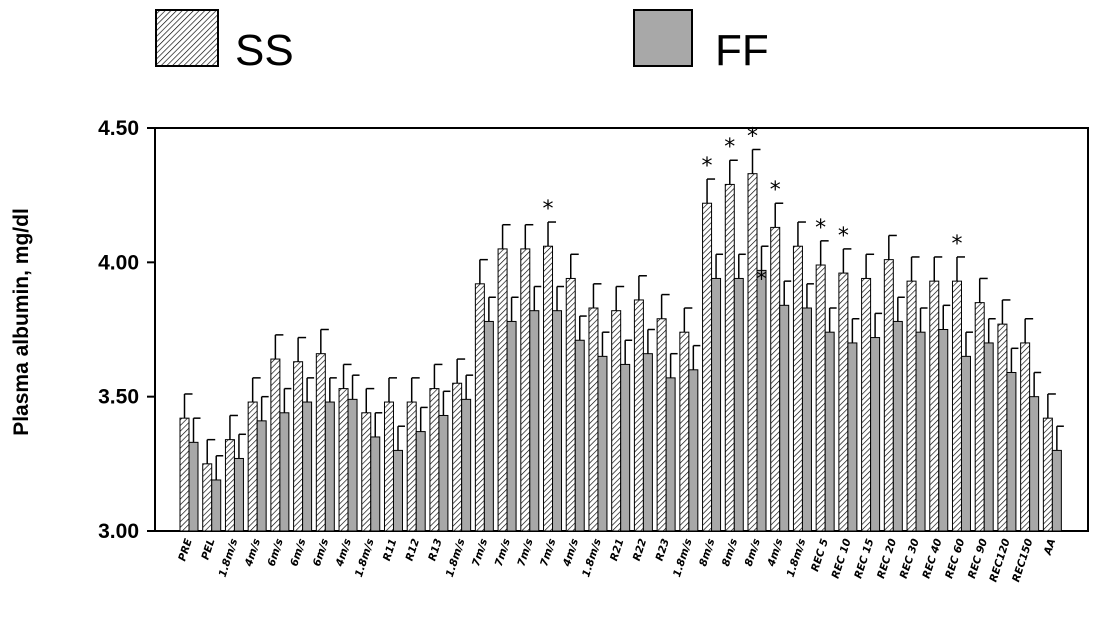  I want to click on legend-ff-label: FF, so click(742, 50).